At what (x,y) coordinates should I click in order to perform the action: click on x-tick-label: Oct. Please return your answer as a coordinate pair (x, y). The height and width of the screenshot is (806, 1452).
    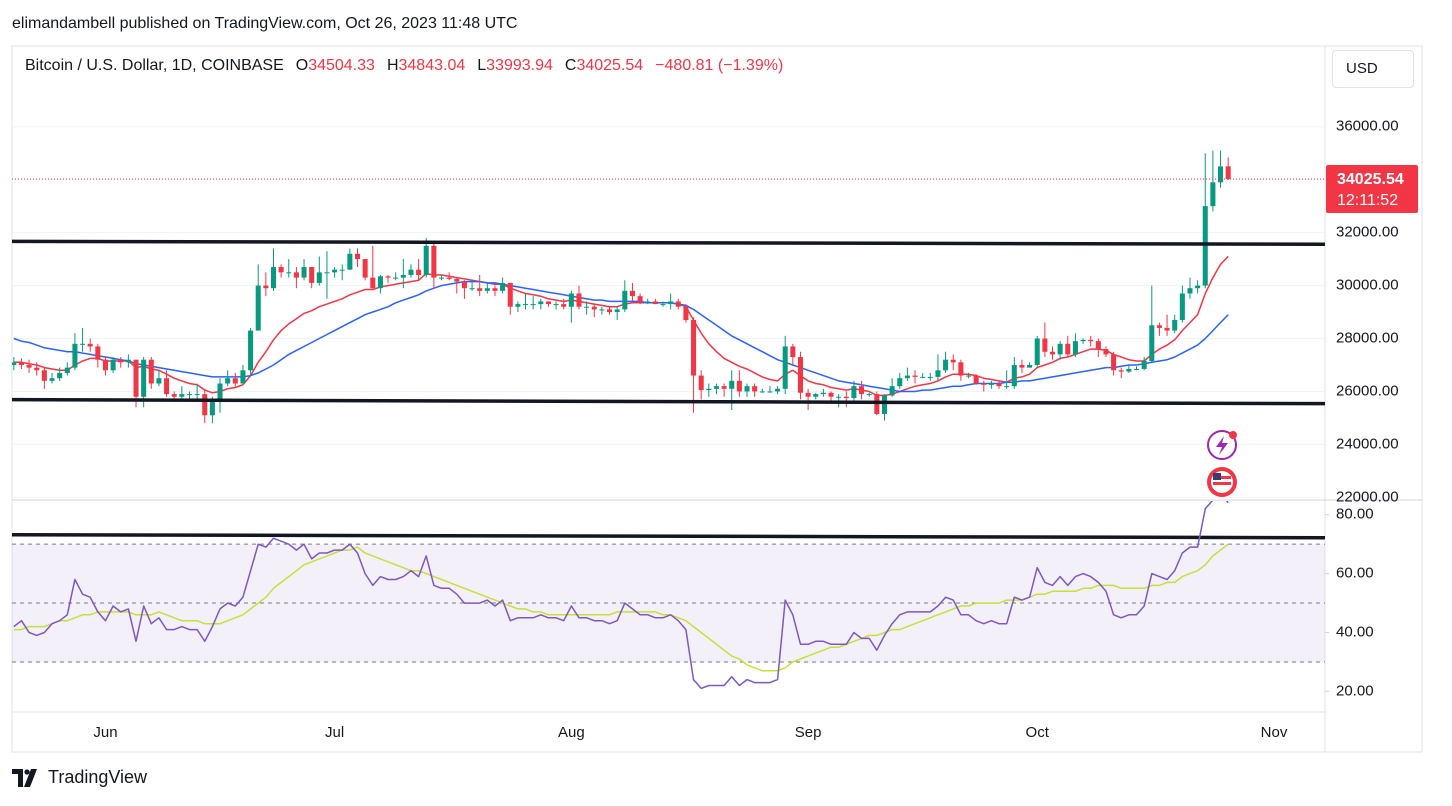
    Looking at the image, I should click on (1038, 732).